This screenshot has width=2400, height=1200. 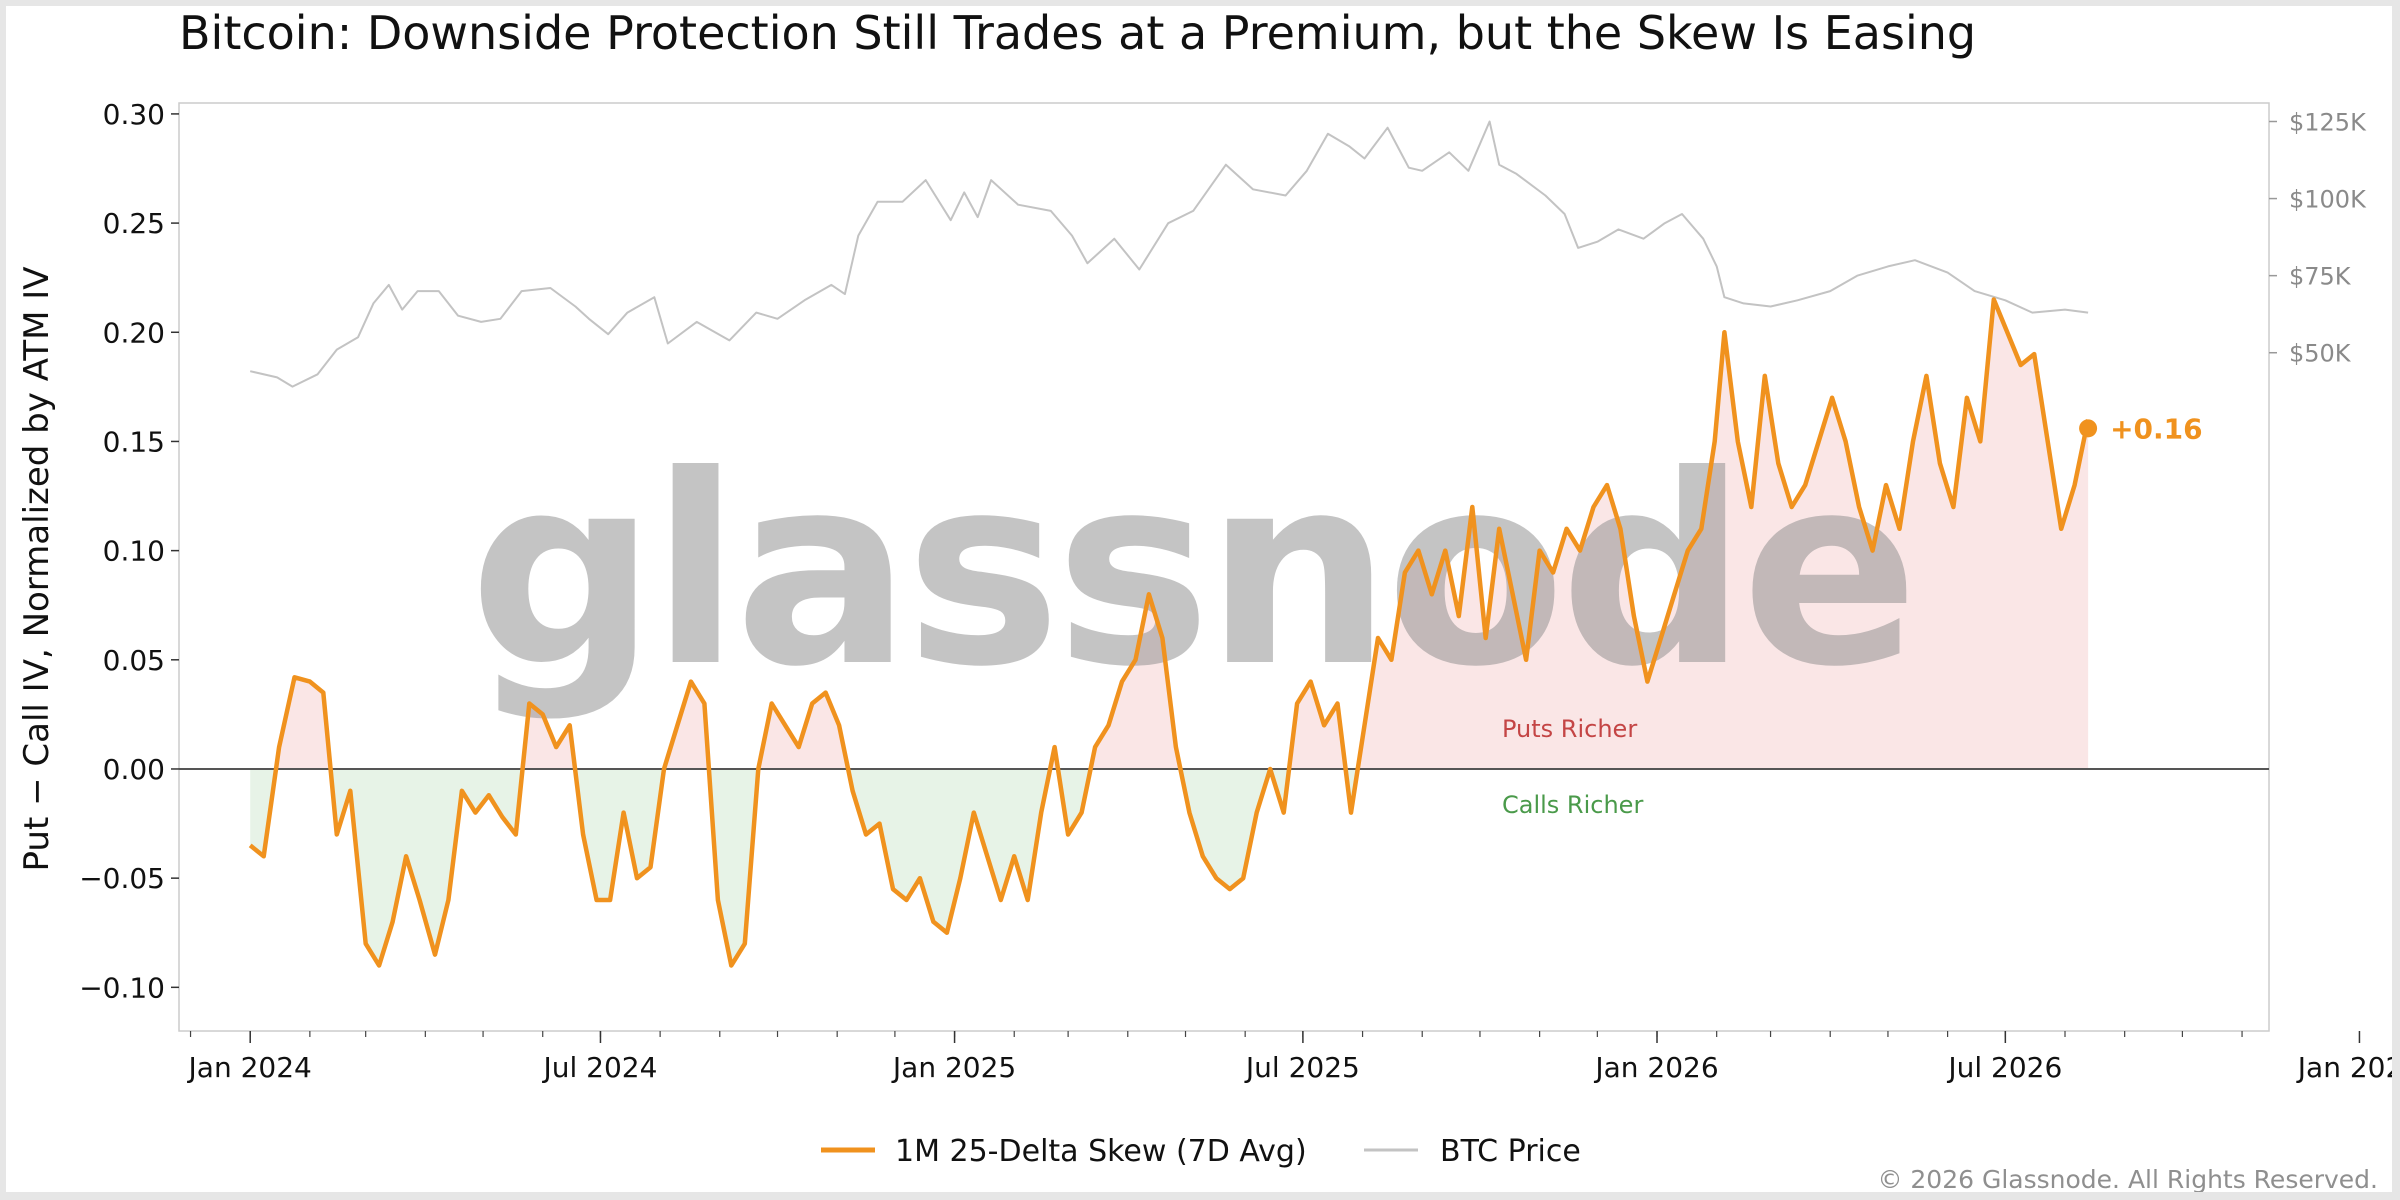 What do you see at coordinates (122, 878) in the screenshot?
I see `y-tick-label: −0.05` at bounding box center [122, 878].